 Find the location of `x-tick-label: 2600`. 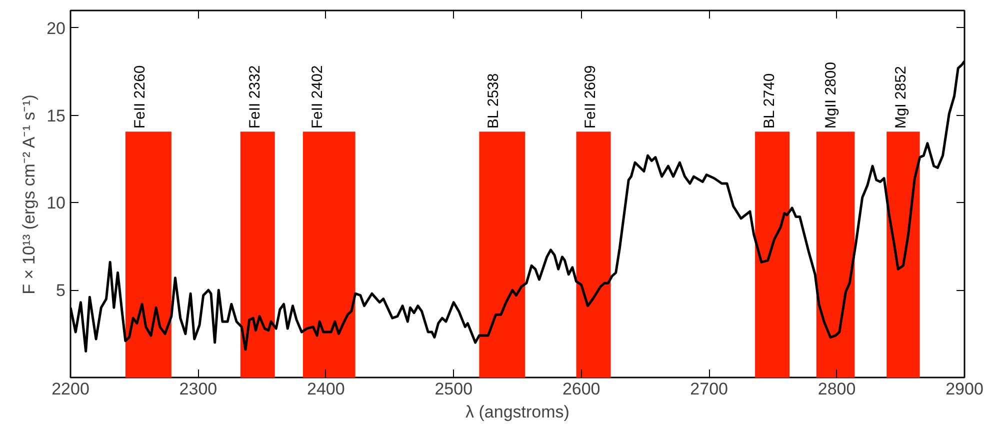

x-tick-label: 2600 is located at coordinates (581, 389).